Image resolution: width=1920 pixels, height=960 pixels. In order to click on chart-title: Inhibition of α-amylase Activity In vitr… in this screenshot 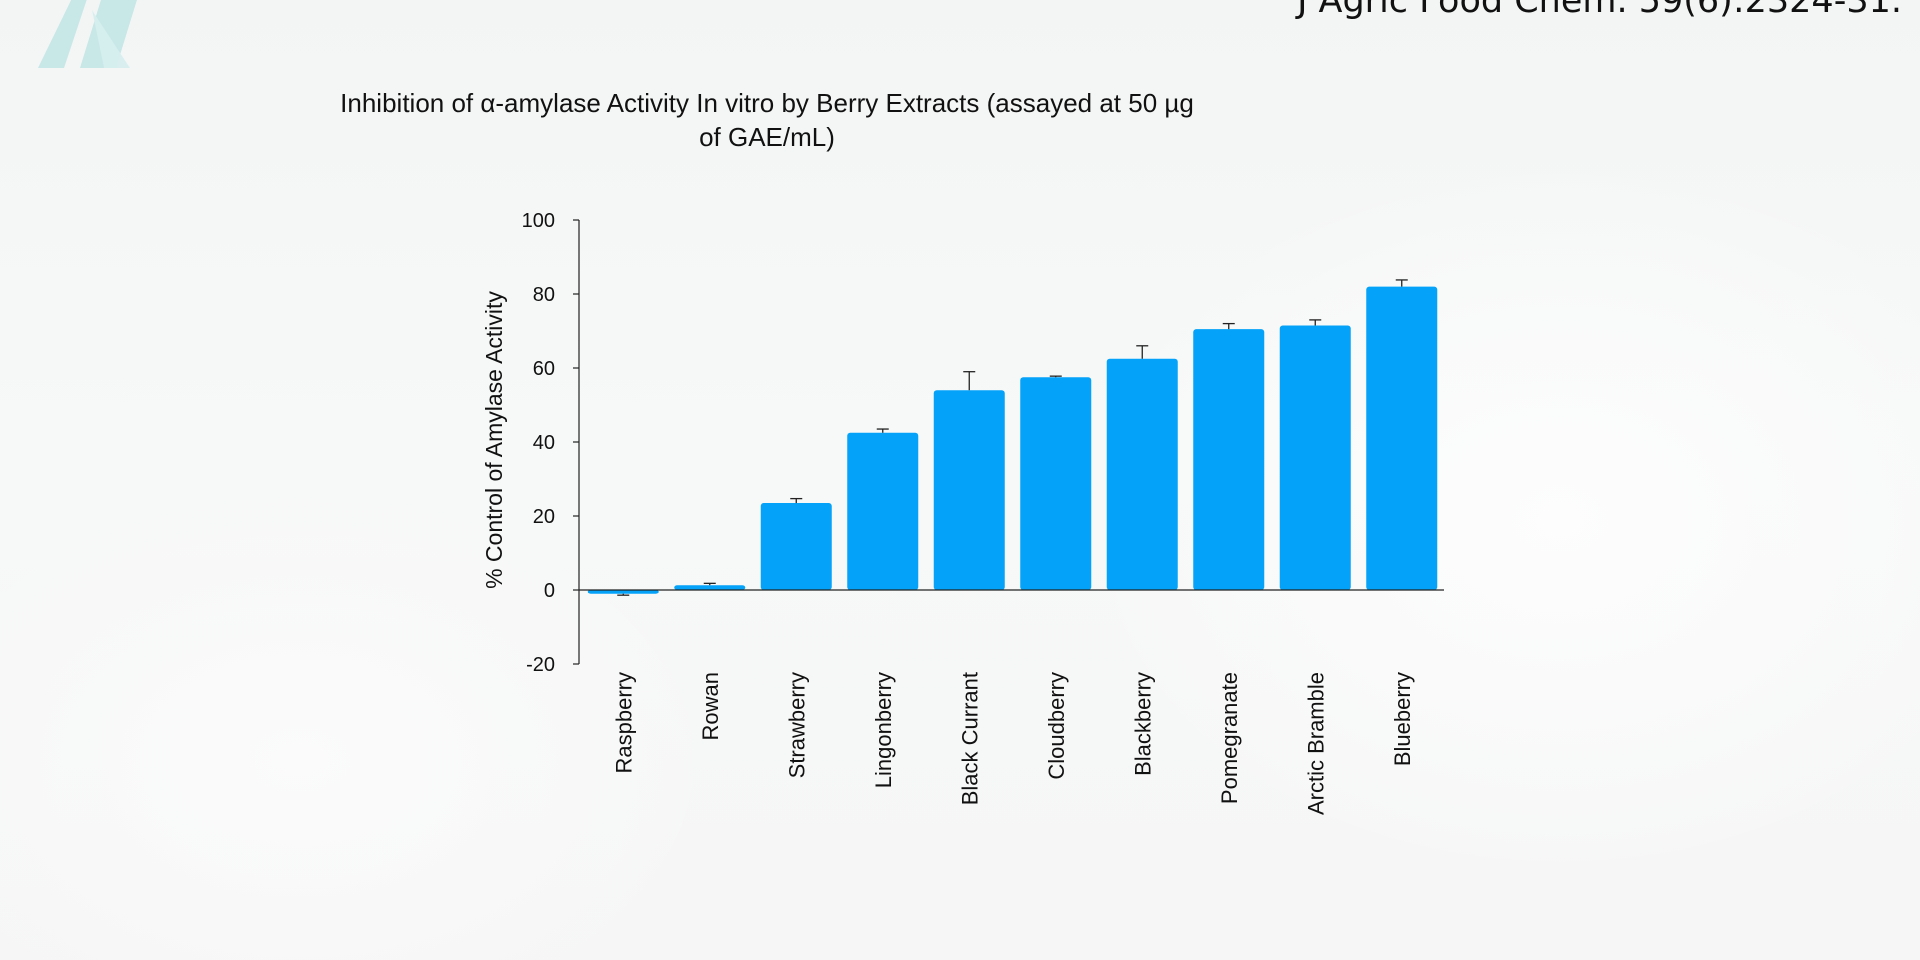, I will do `click(767, 120)`.